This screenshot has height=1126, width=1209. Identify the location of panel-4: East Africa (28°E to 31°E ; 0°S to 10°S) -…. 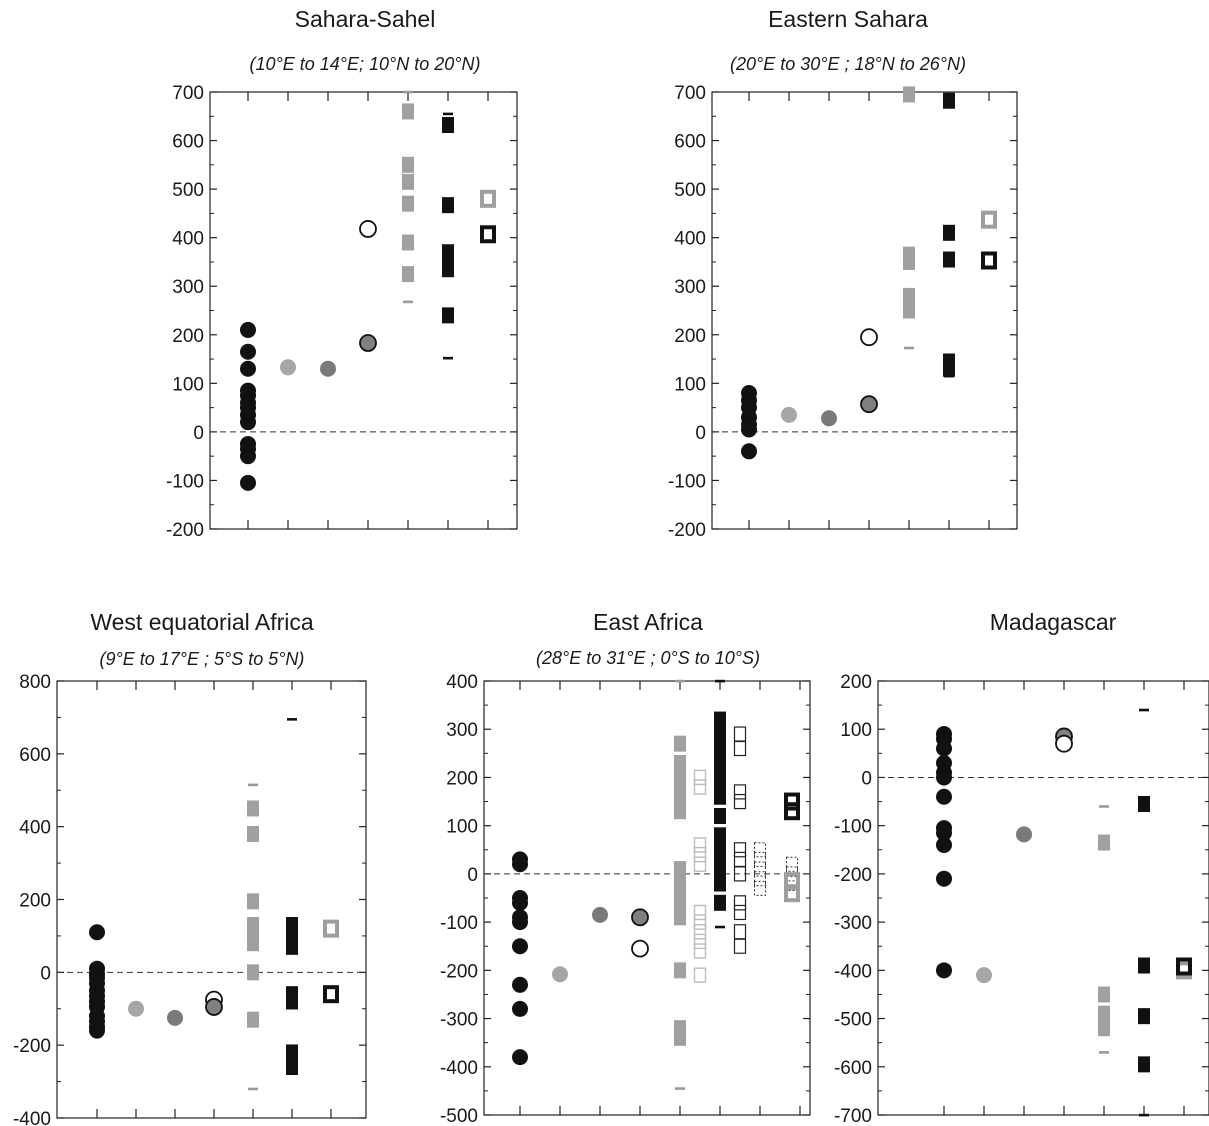
(625, 867).